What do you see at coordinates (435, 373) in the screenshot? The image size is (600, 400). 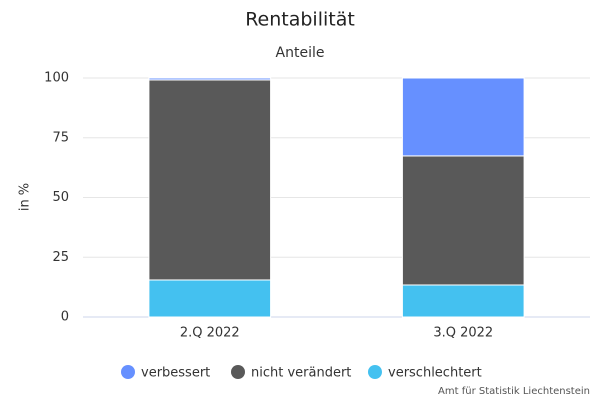 I see `legend-label: verschlechtert` at bounding box center [435, 373].